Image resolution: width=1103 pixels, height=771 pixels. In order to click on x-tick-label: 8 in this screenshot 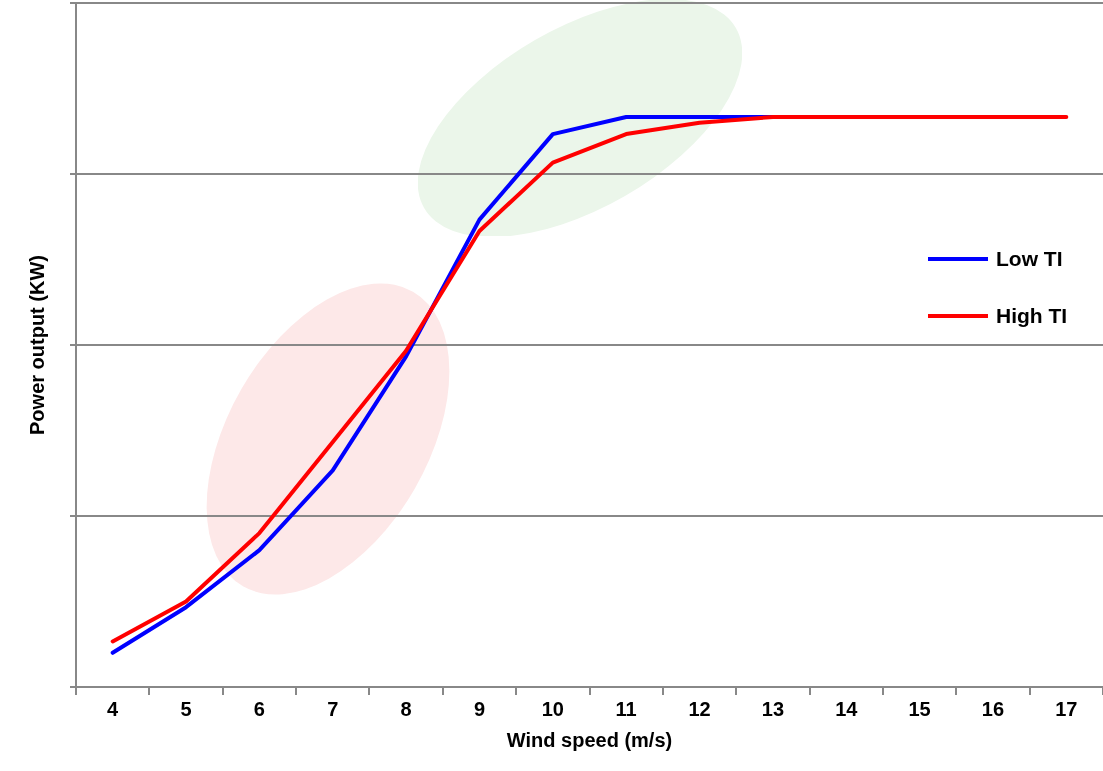, I will do `click(406, 708)`.